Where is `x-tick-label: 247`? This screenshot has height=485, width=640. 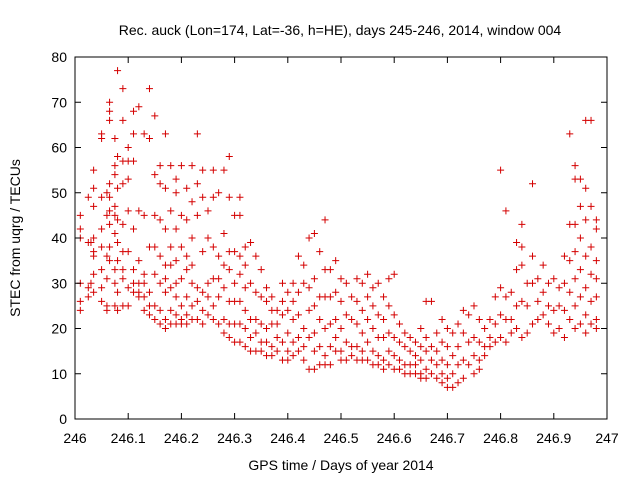
x-tick-label: 247 is located at coordinates (607, 438).